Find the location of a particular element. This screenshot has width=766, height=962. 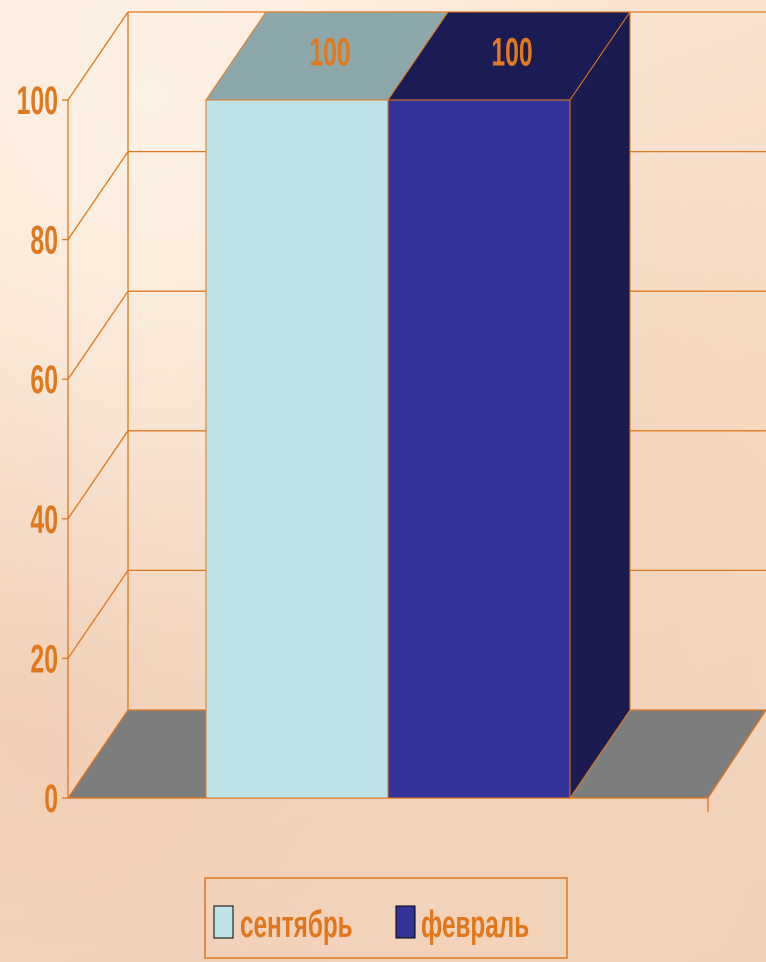

data-labels: 100 100 is located at coordinates (420, 53).